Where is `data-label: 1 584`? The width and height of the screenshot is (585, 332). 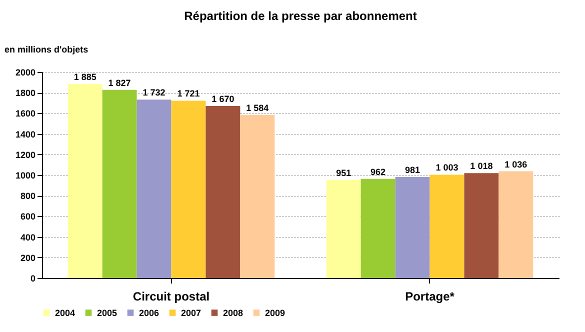 data-label: 1 584 is located at coordinates (257, 107).